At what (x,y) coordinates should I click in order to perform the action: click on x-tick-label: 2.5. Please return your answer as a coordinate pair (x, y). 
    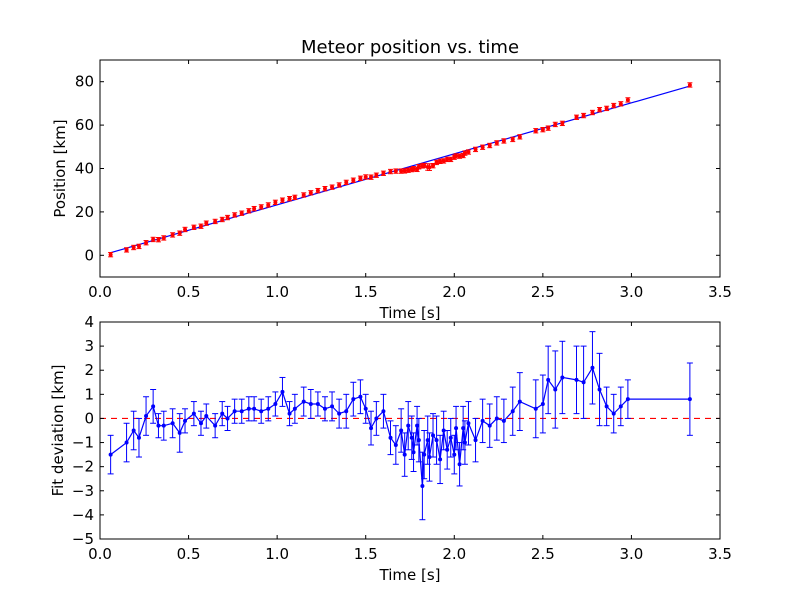
    Looking at the image, I should click on (543, 292).